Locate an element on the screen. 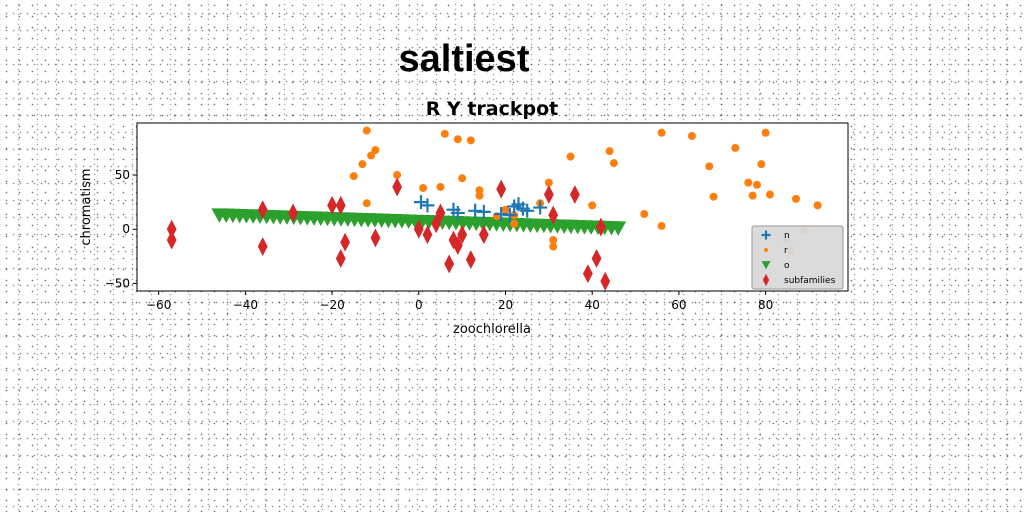 This screenshot has width=1024, height=512. legend-marker-o is located at coordinates (766, 265).